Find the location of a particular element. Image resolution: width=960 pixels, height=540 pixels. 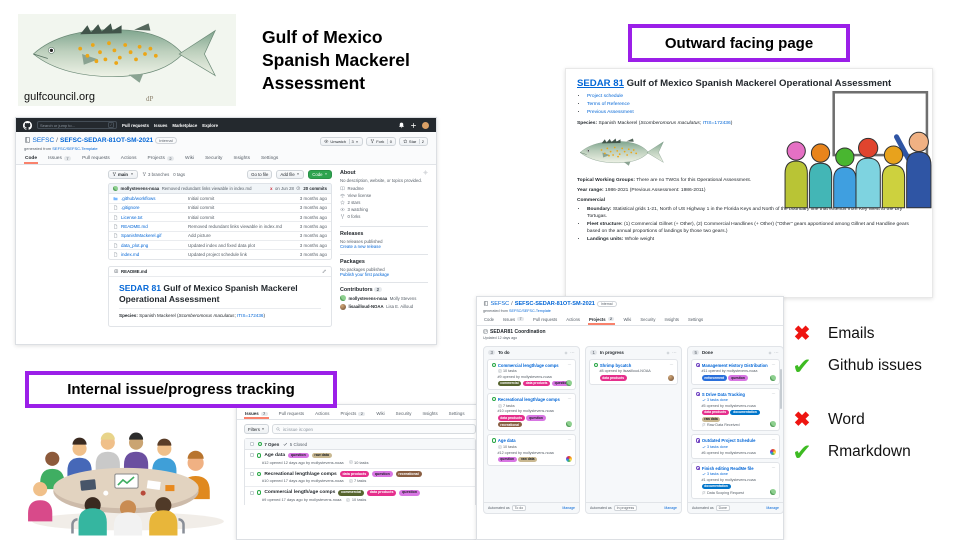

nav-explore: Explore is located at coordinates (210, 125).